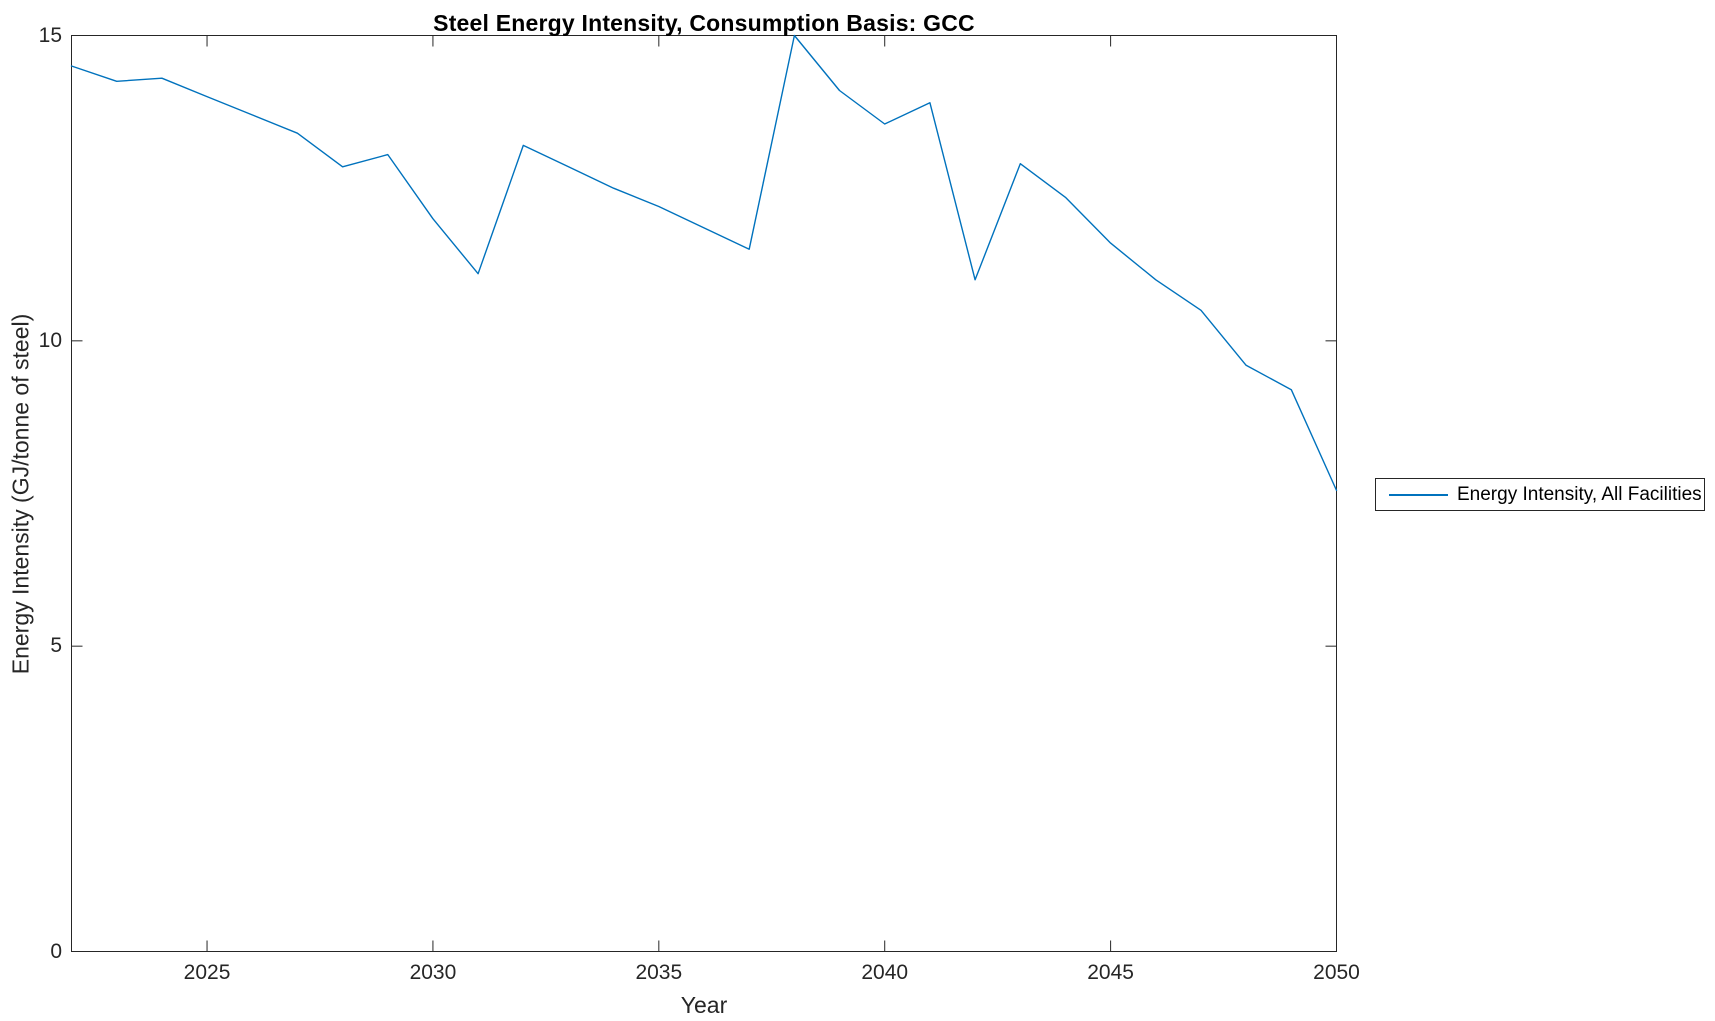  What do you see at coordinates (50, 340) in the screenshot?
I see `y-tick-label: 10` at bounding box center [50, 340].